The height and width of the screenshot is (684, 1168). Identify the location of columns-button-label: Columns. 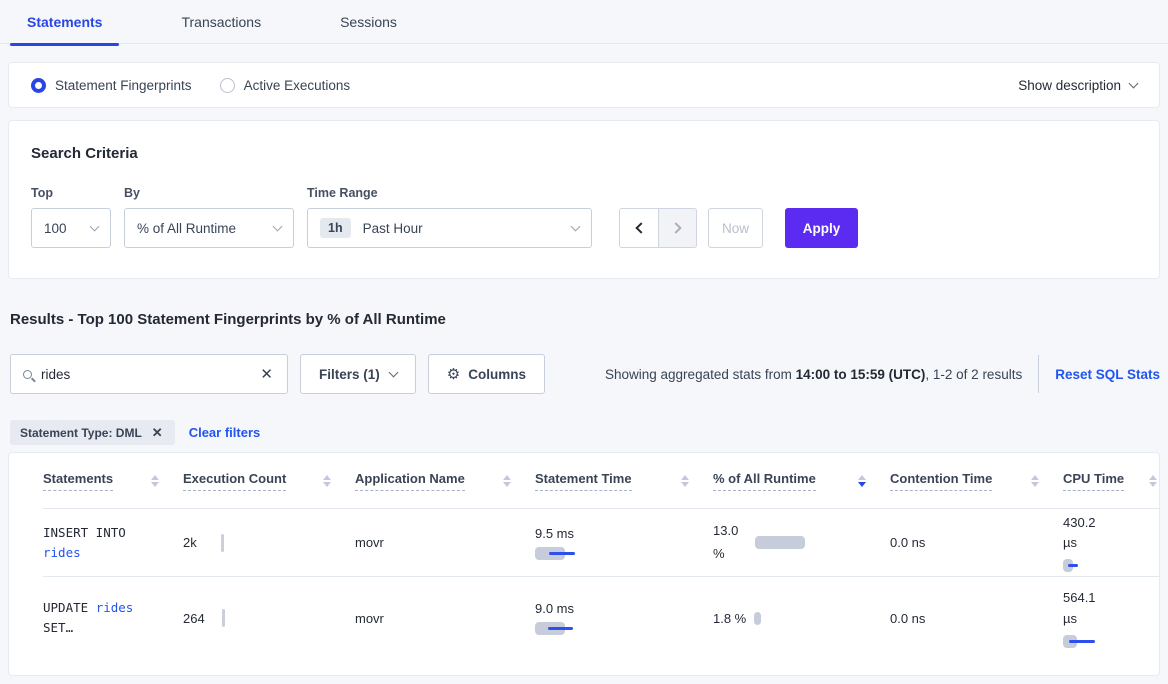
(497, 374).